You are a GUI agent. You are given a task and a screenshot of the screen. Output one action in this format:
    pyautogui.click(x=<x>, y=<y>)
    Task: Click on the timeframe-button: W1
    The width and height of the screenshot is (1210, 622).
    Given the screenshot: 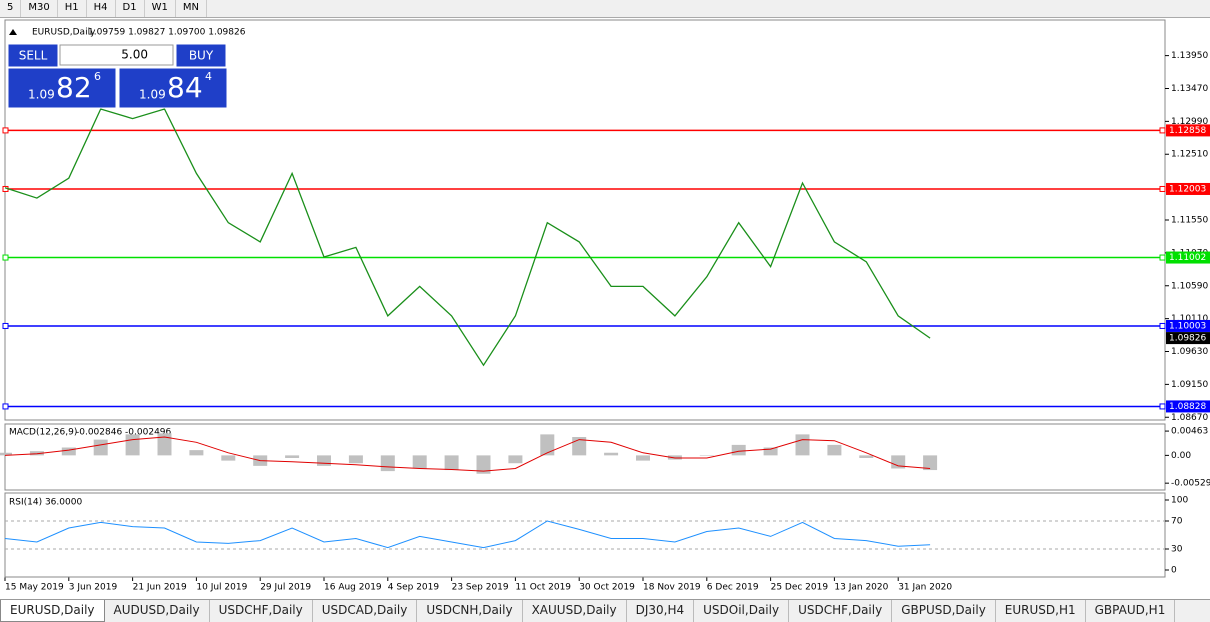 What is the action you would take?
    pyautogui.click(x=160, y=8)
    